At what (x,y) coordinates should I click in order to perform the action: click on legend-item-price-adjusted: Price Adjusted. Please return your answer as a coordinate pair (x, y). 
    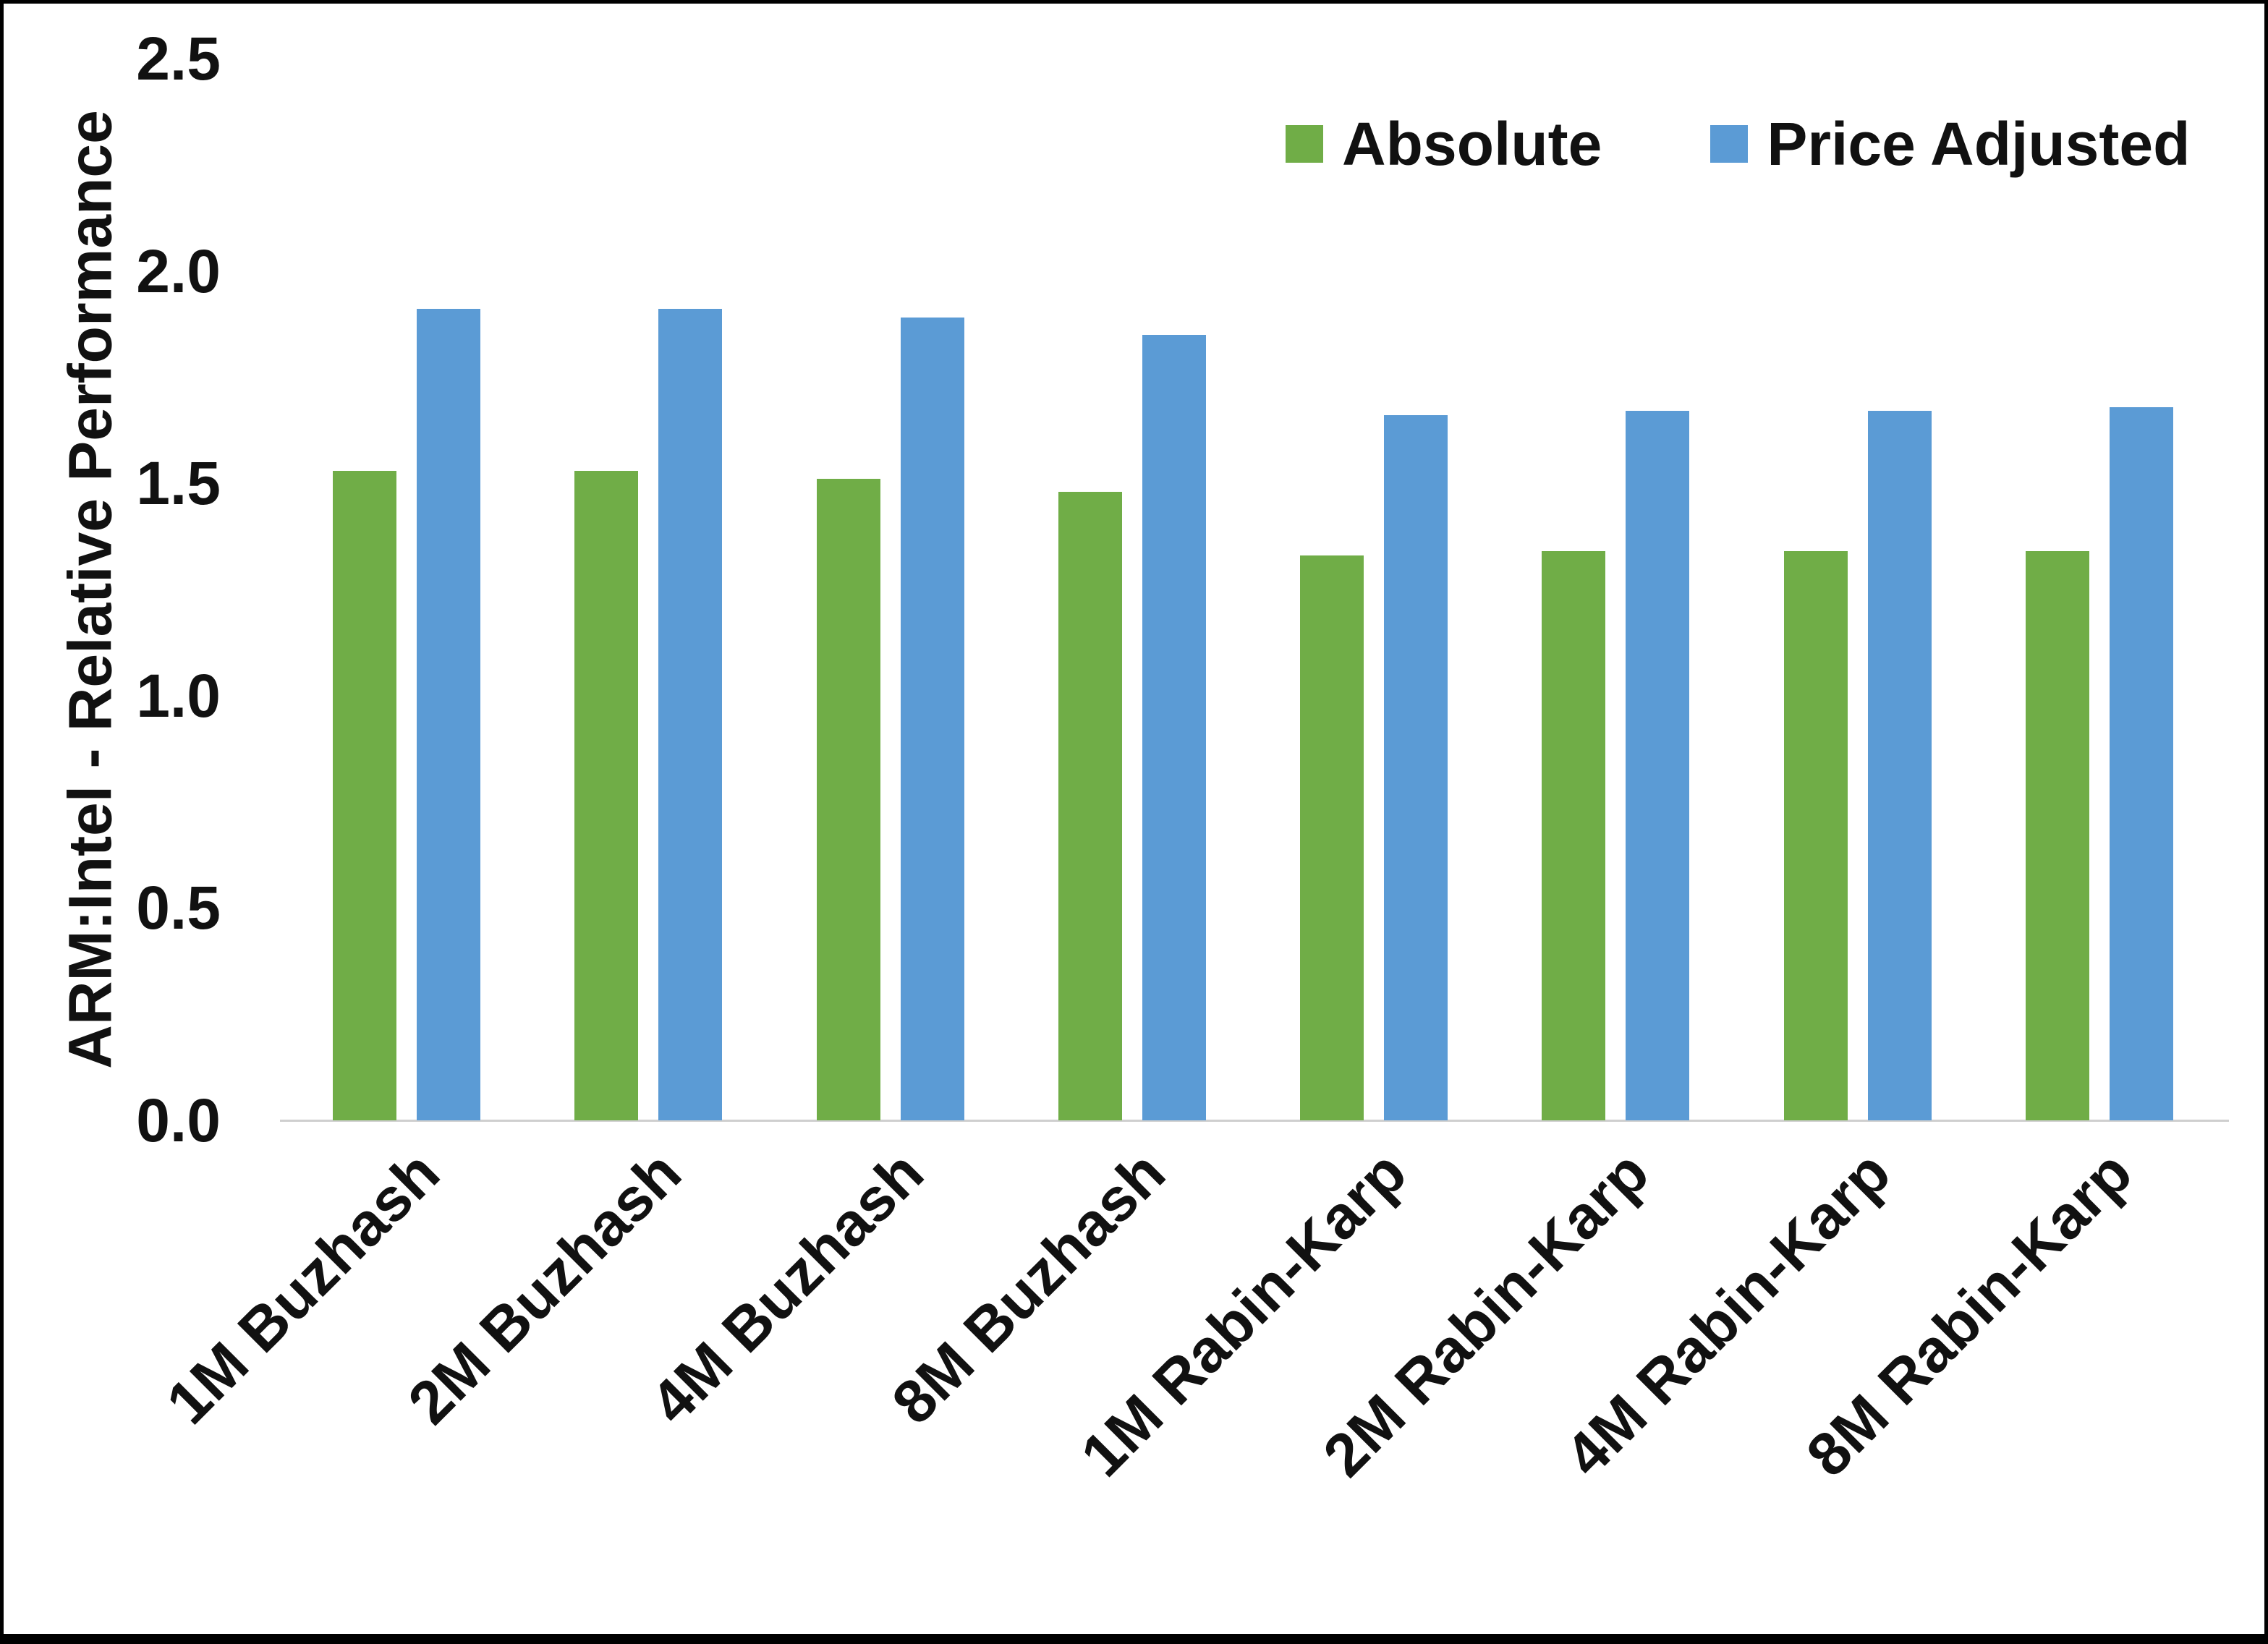
    Looking at the image, I should click on (1950, 144).